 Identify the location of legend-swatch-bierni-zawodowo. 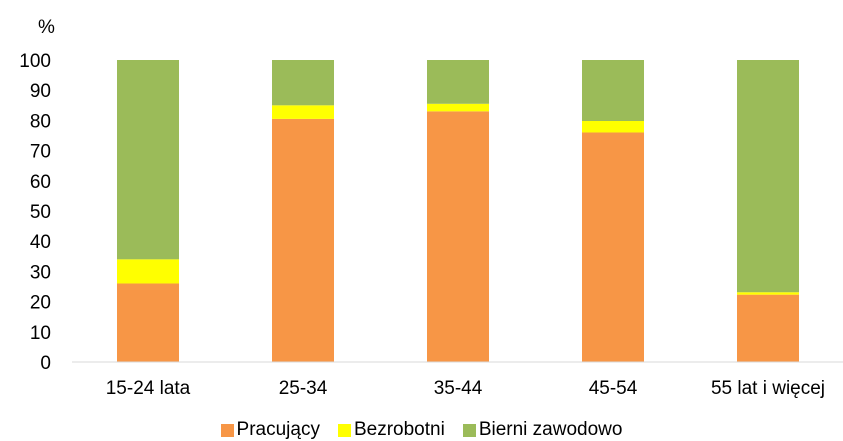
(469, 430).